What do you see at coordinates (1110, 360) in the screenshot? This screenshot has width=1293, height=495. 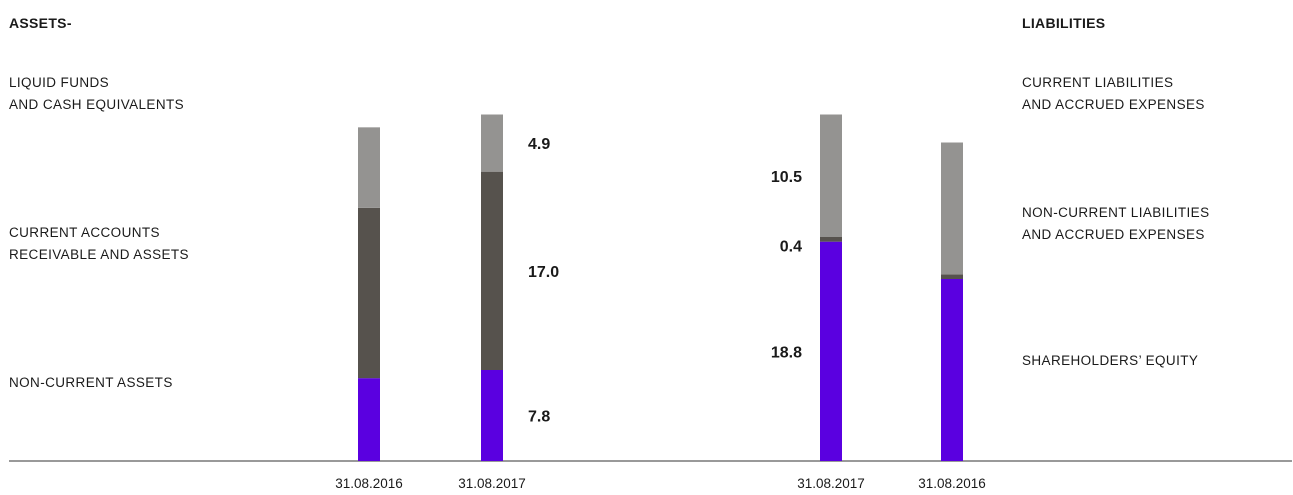 I see `label-shareholders-equity: SHAREHOLDERS’ EQUITY` at bounding box center [1110, 360].